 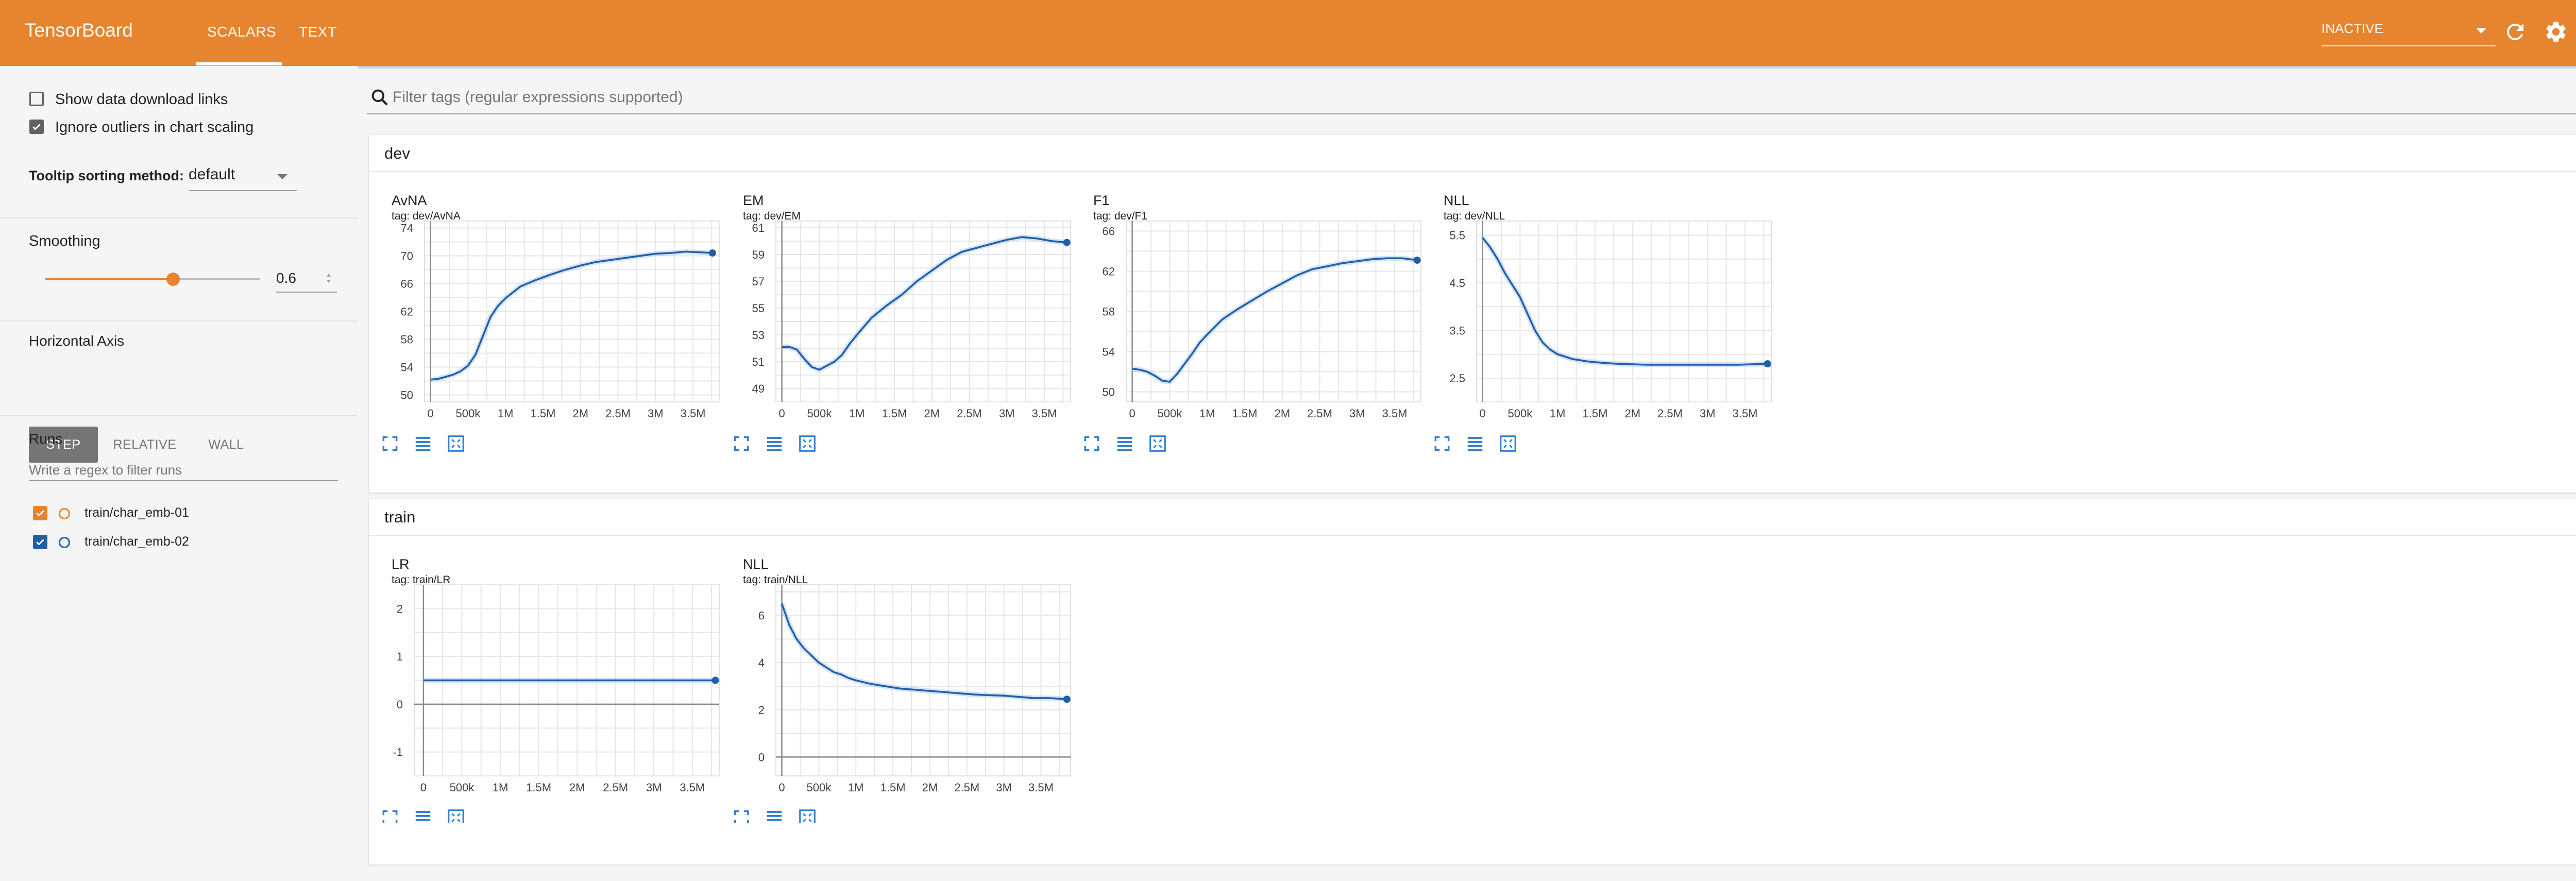 I want to click on chart-title: EM, so click(x=753, y=200).